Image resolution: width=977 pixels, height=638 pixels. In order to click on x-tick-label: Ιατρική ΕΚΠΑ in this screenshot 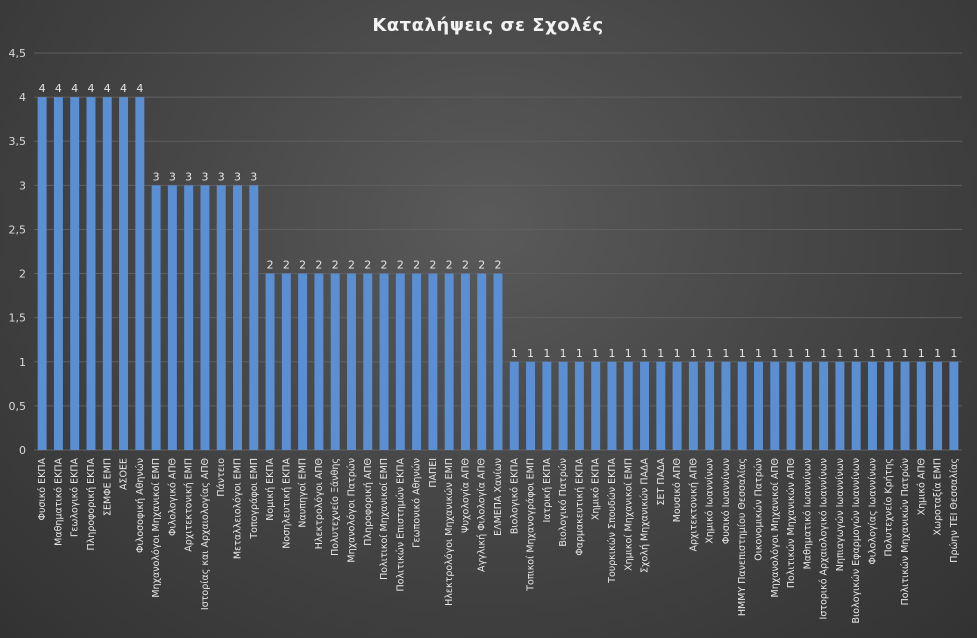, I will do `click(547, 490)`.